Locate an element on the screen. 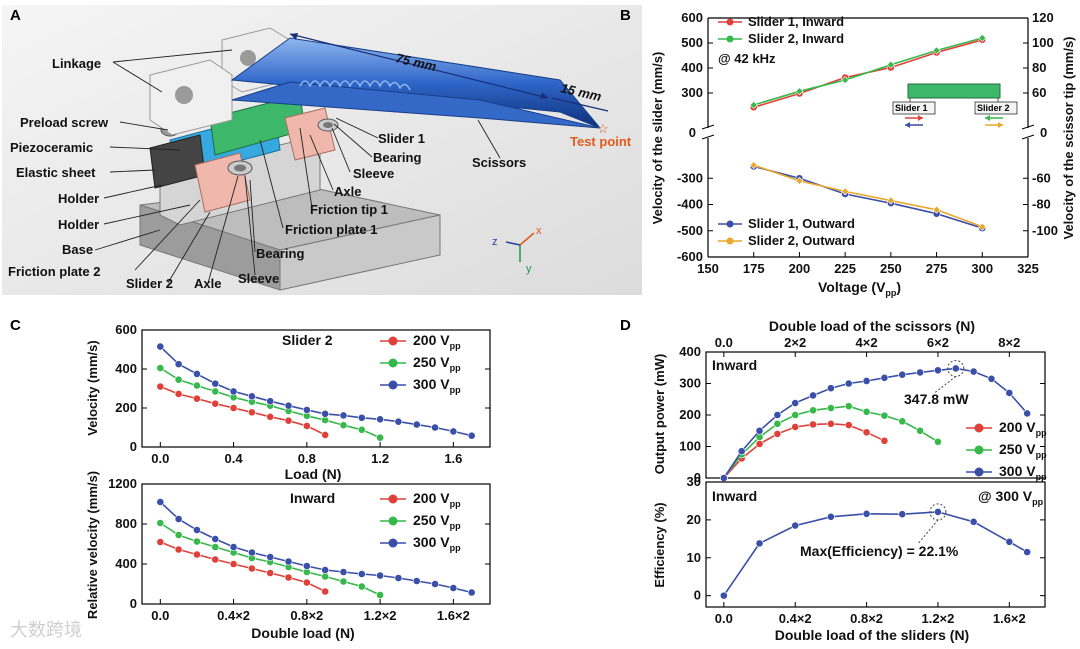 The image size is (1080, 649). c2-legend-marker is located at coordinates (393, 521).